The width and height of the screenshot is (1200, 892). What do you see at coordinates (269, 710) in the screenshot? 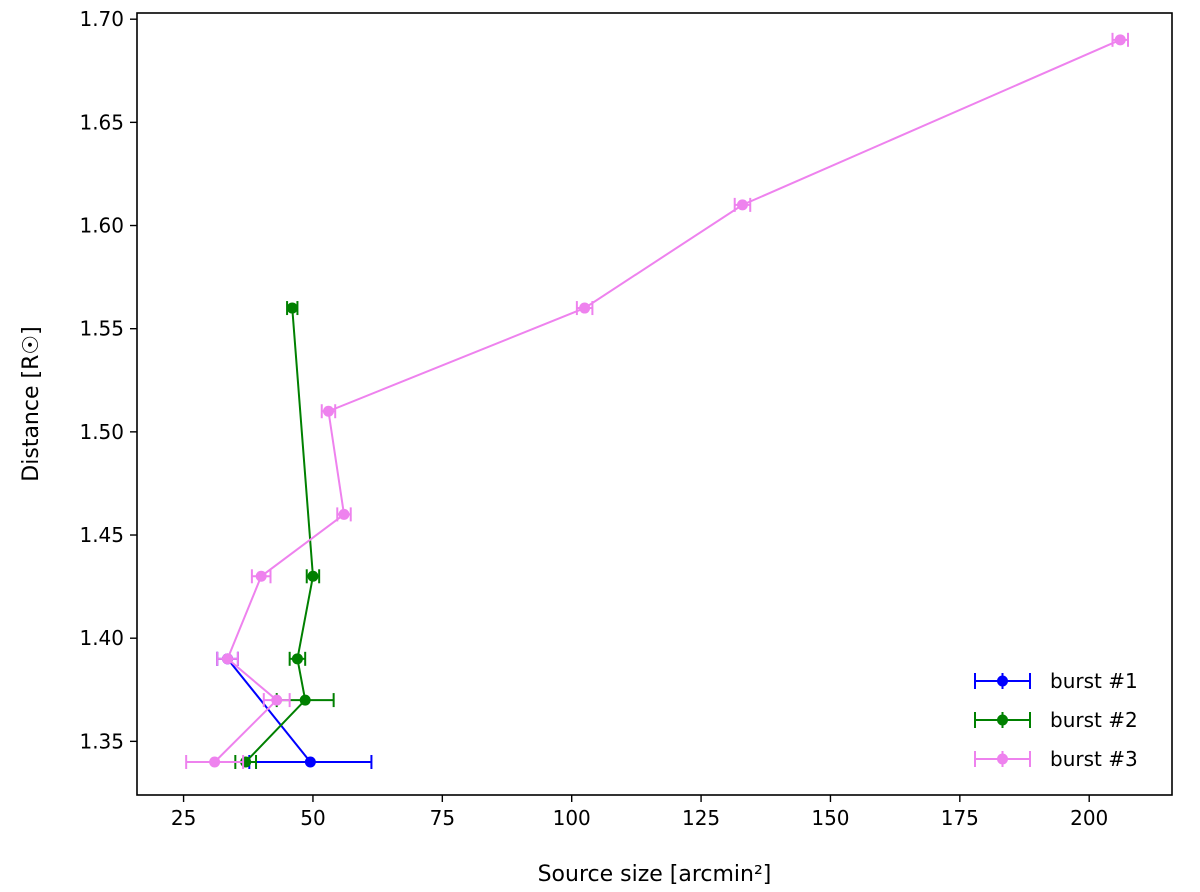
I see `series-line` at bounding box center [269, 710].